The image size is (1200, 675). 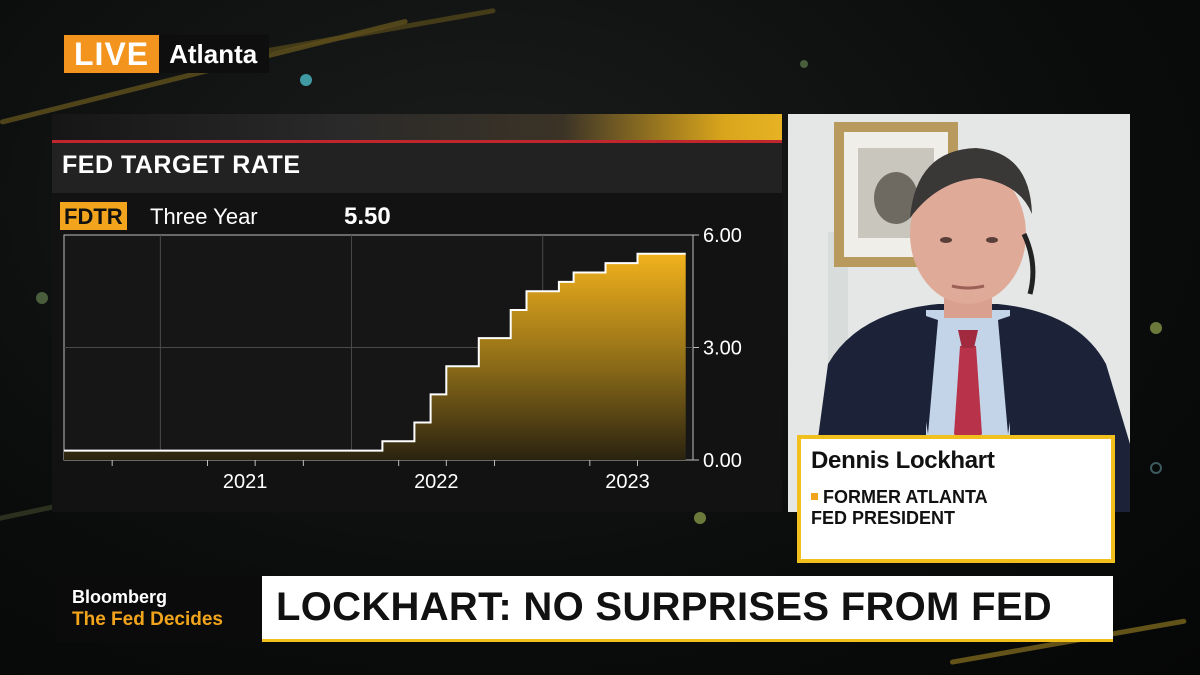 I want to click on x-tick-label: 2021, so click(x=245, y=482).